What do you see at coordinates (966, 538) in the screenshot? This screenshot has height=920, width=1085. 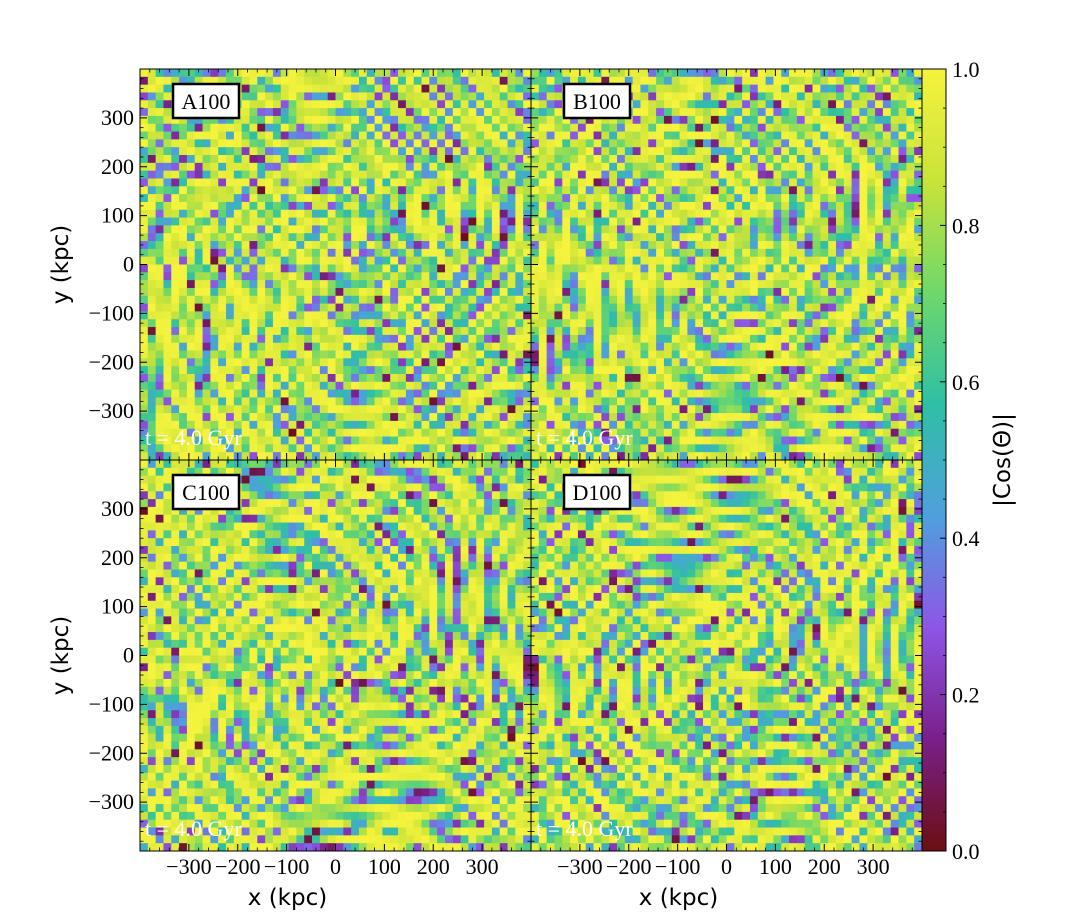 I see `colorbar-tick-label: 0.4` at bounding box center [966, 538].